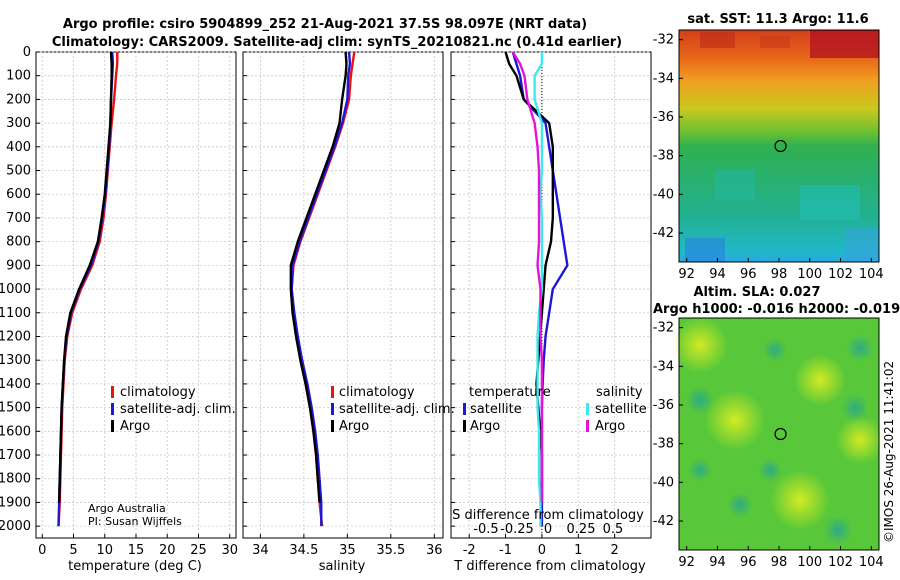  I want to click on map-x-tick-label: 102, so click(840, 562).